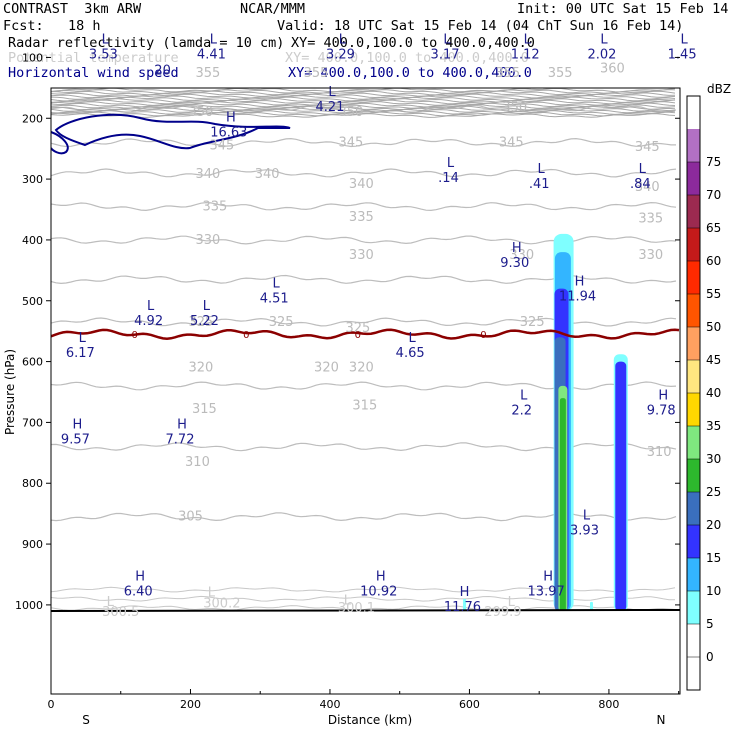 The image size is (740, 740). I want to click on wind-extremum-value: 3.29, so click(340, 54).